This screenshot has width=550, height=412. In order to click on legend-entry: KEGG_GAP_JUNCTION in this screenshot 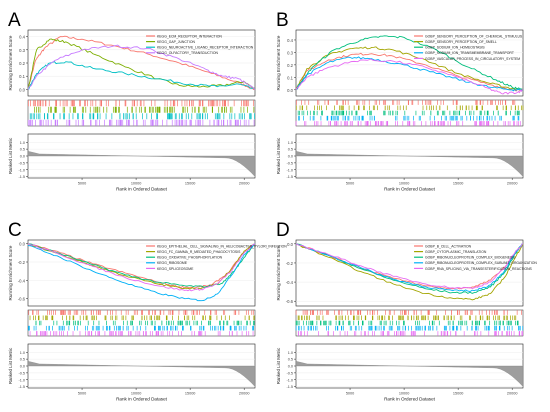, I will do `click(176, 42)`.